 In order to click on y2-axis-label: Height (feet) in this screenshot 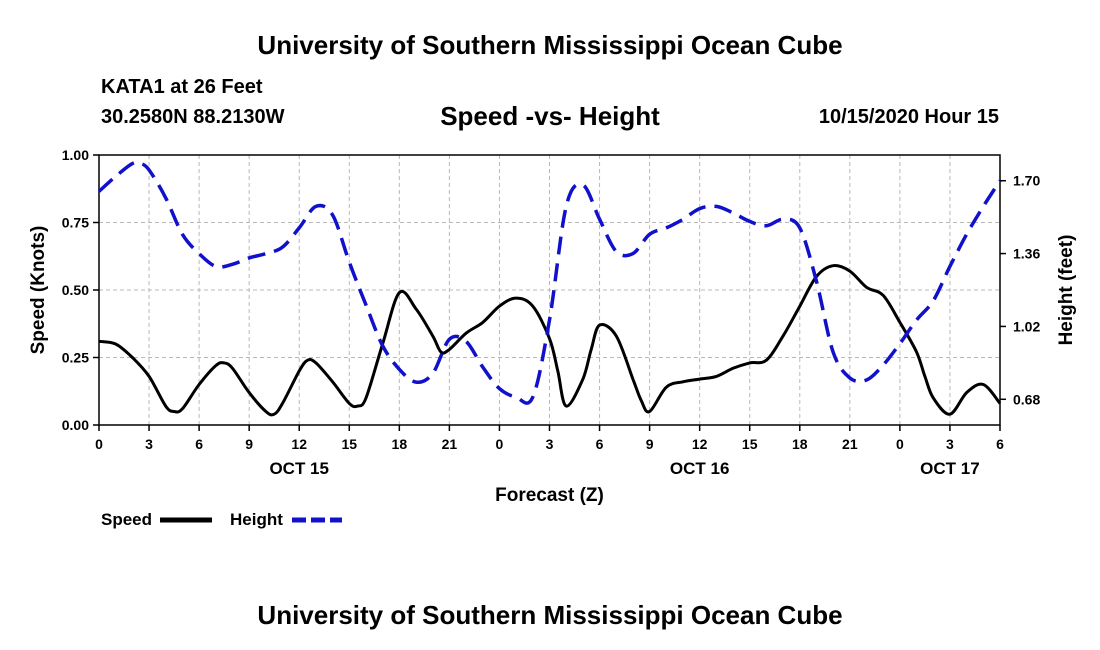, I will do `click(1066, 290)`.